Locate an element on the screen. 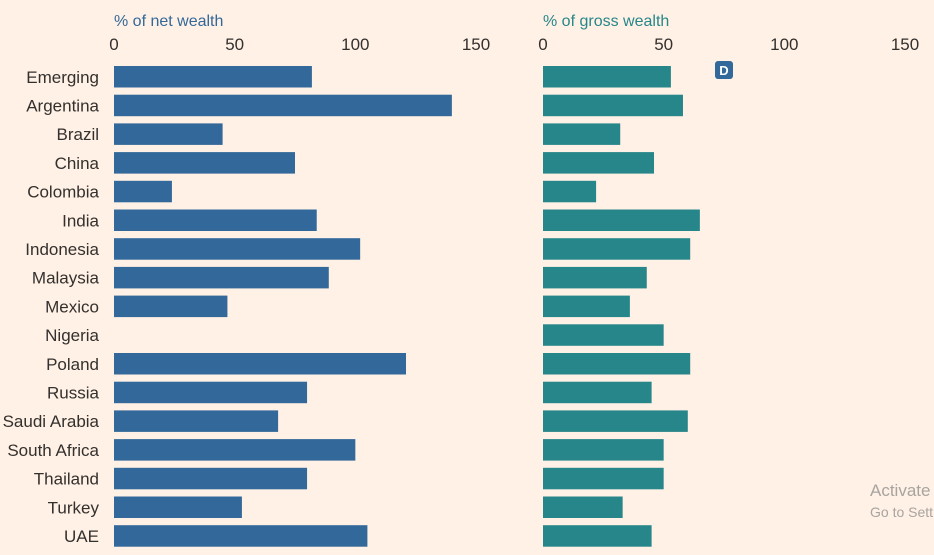  net-wealth-title: % of net wealth is located at coordinates (168, 21).